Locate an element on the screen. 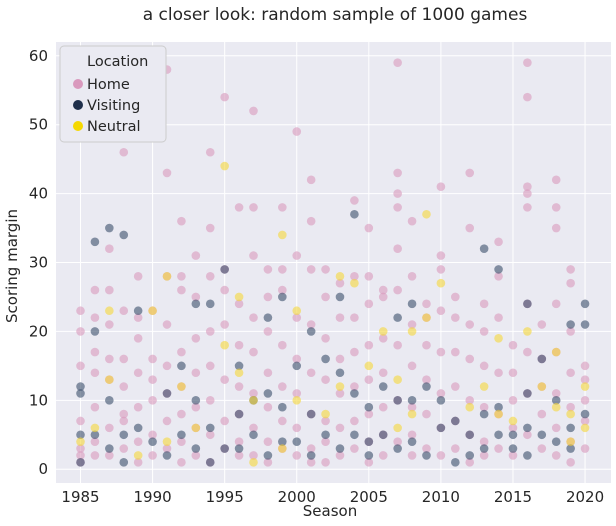 The image size is (616, 526). y-tick-label: 20 is located at coordinates (38, 331).